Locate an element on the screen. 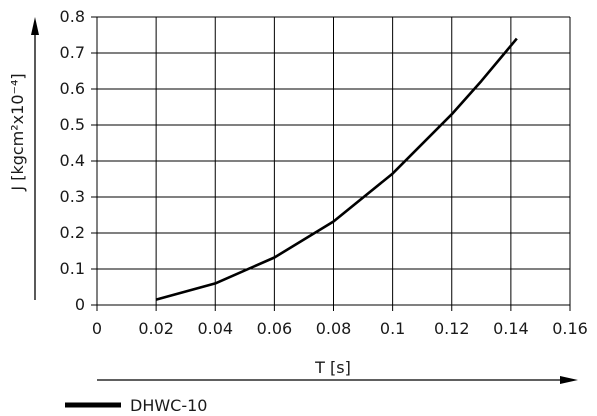 The width and height of the screenshot is (597, 416). y-axis-arrow-head is located at coordinates (35, 26).